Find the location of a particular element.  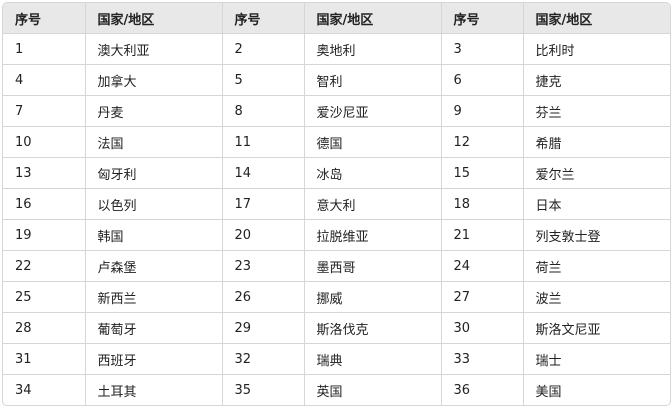

header-row: 序号 国家/地区 序号 国家/地区 序号 国家/地区 is located at coordinates (336, 18).